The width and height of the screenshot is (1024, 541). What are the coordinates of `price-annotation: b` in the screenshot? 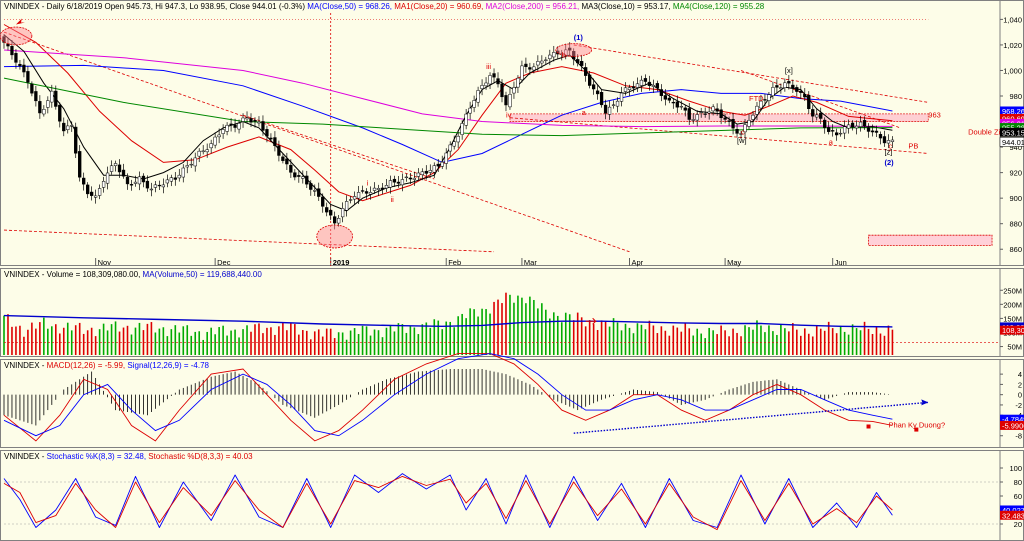 It's located at (564, 55).